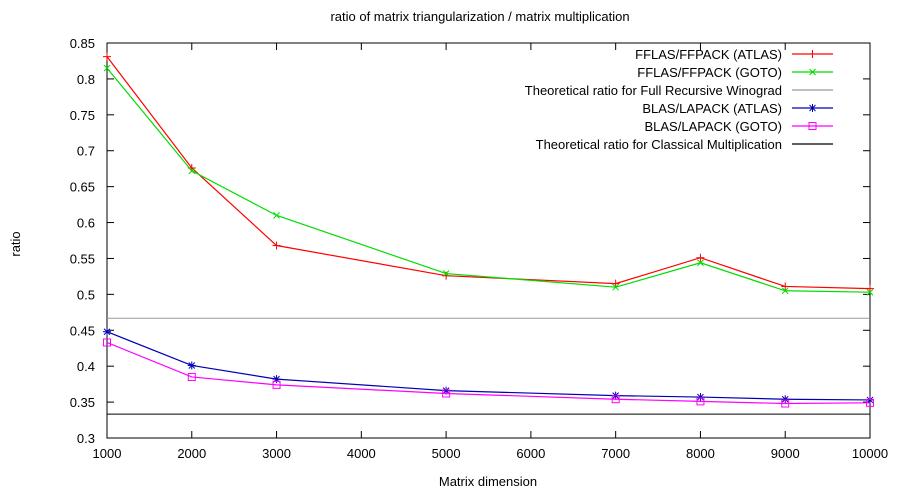  Describe the element at coordinates (107, 453) in the screenshot. I see `x-tick-label: 1000` at that location.